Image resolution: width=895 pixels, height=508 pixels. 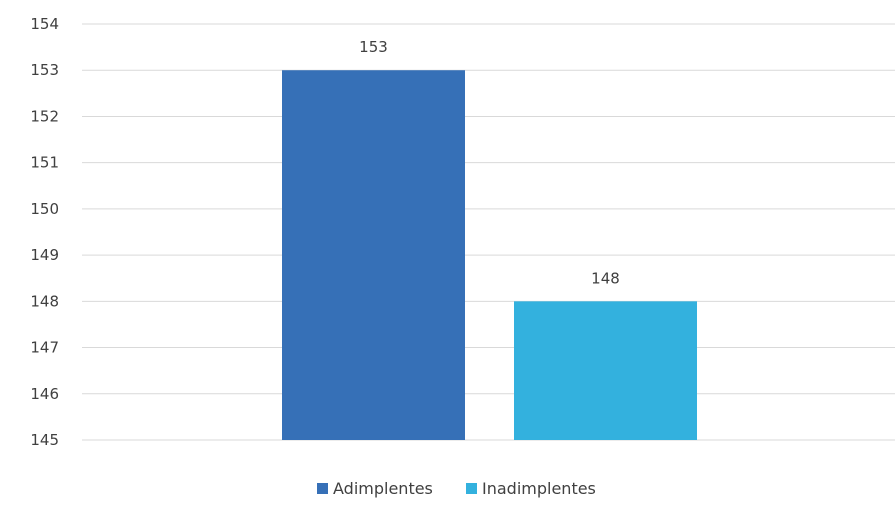 What do you see at coordinates (373, 47) in the screenshot?
I see `data-label-adimplentes: 153` at bounding box center [373, 47].